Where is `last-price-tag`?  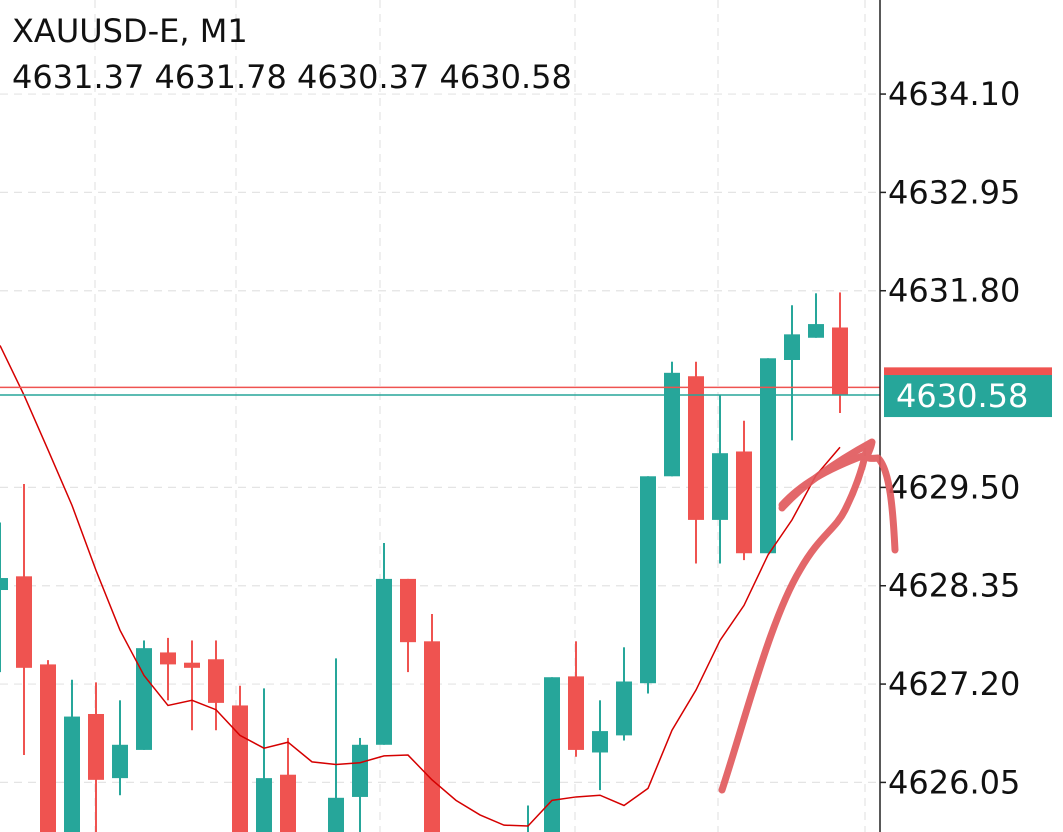
last-price-tag is located at coordinates (968, 396).